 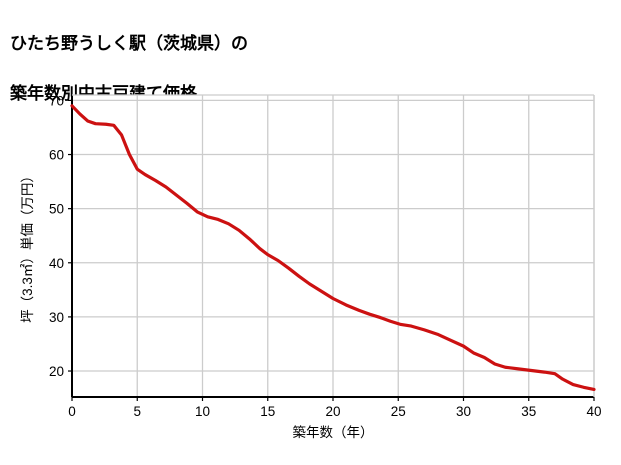 What do you see at coordinates (27, 246) in the screenshot?
I see `y-axis-title: 坪（3.3㎡）単価（万円）` at bounding box center [27, 246].